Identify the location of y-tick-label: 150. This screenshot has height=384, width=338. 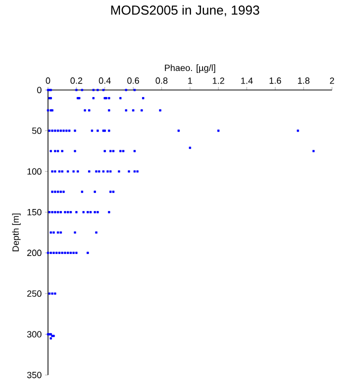
(34, 212).